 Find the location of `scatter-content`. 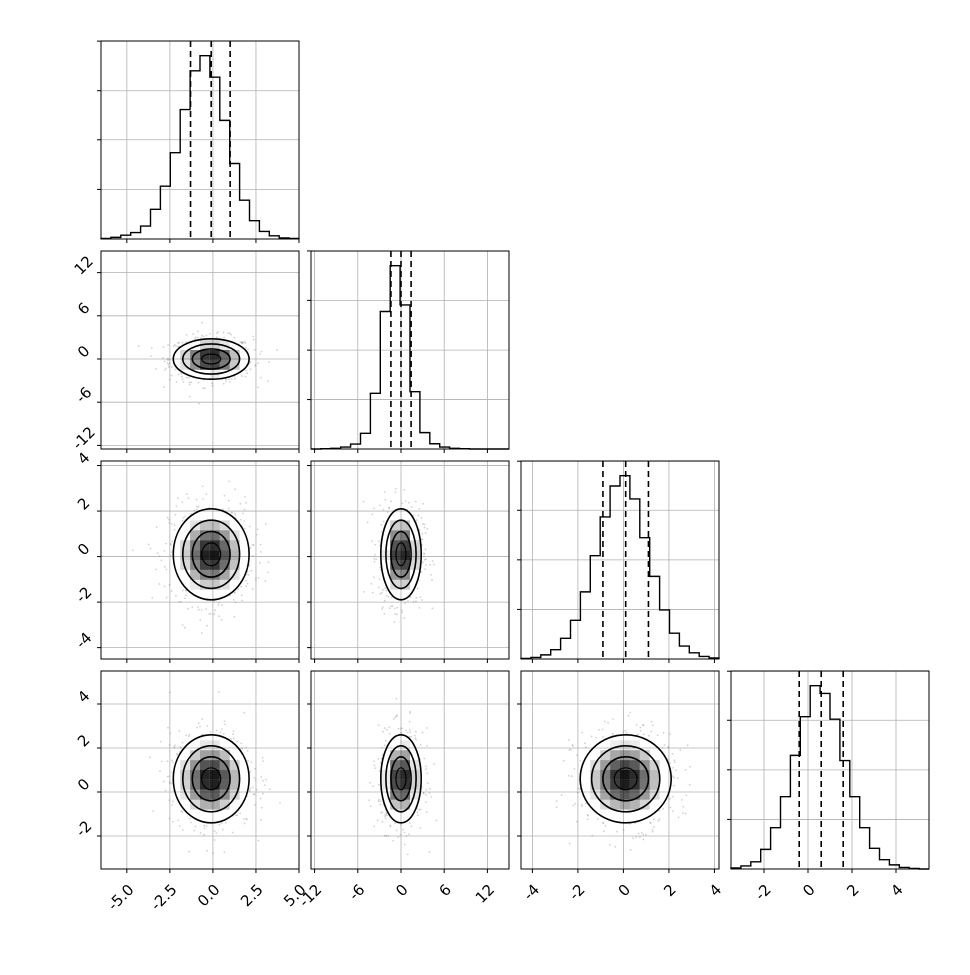

scatter-content is located at coordinates (215, 772).